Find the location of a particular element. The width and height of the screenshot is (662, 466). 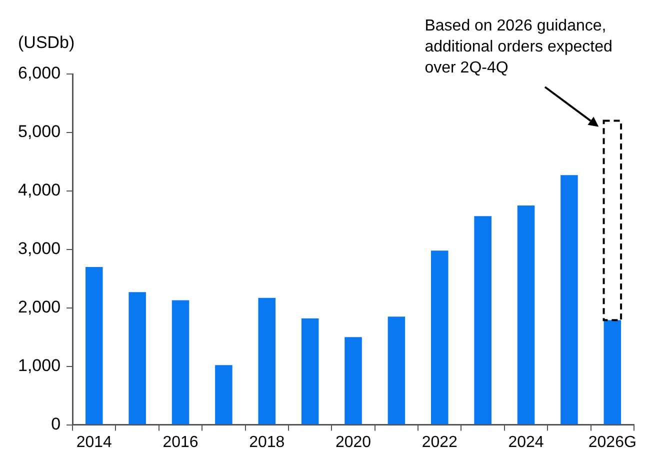

x-tick-label: 2024 is located at coordinates (526, 442).